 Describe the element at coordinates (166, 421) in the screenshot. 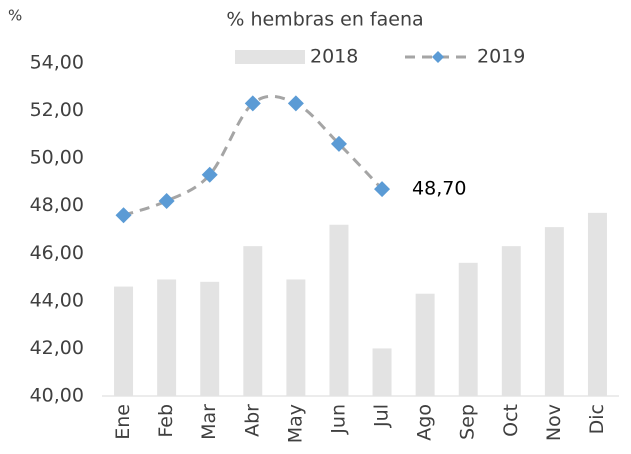

I see `x-tick-label: Feb` at that location.